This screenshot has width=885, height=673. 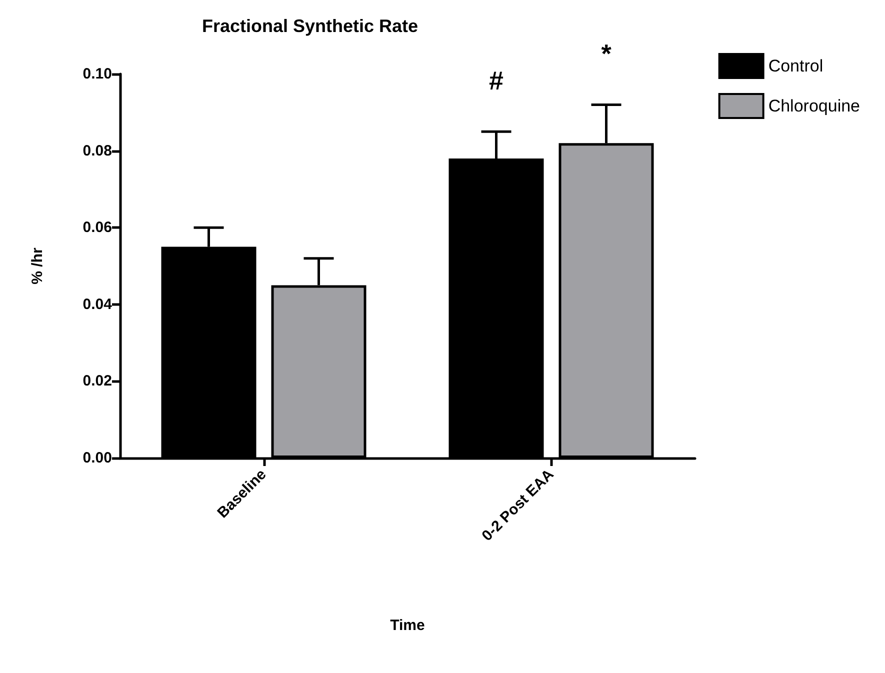 What do you see at coordinates (37, 266) in the screenshot?
I see `y-axis-title: % /hr` at bounding box center [37, 266].